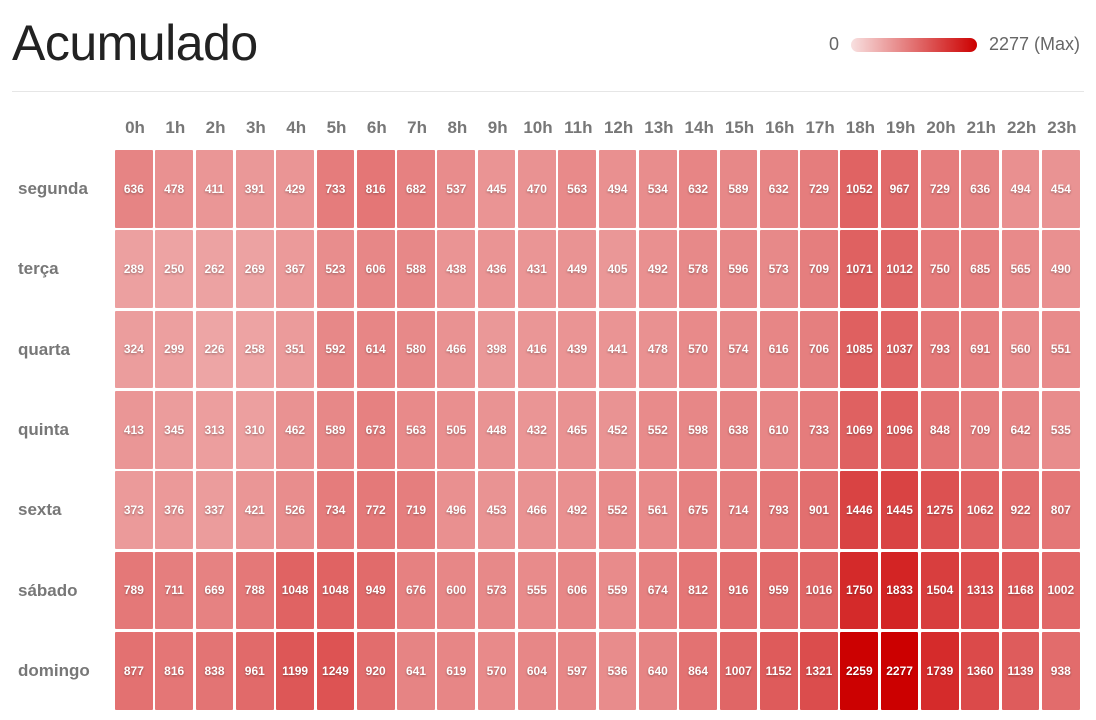 This screenshot has height=720, width=1096. Describe the element at coordinates (497, 127) in the screenshot. I see `column-label: 9h` at that location.